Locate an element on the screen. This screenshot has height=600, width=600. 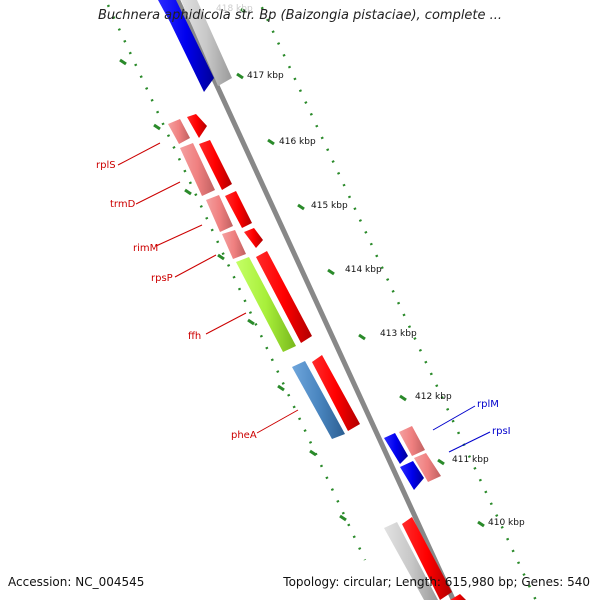
gene-red-corner is located at coordinates (458, 597).